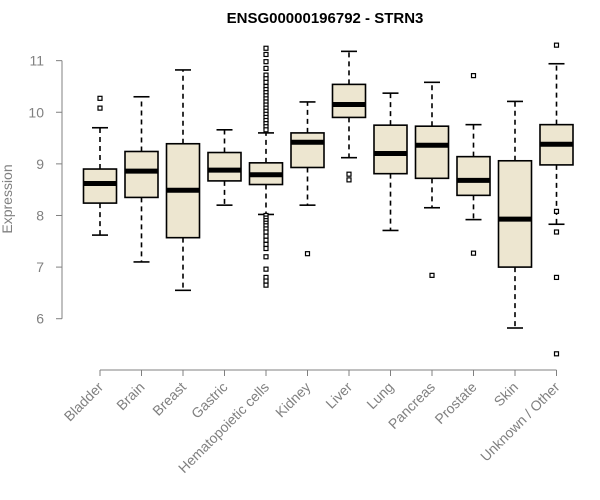  Describe the element at coordinates (169, 399) in the screenshot. I see `x-tick-label: Breast` at that location.